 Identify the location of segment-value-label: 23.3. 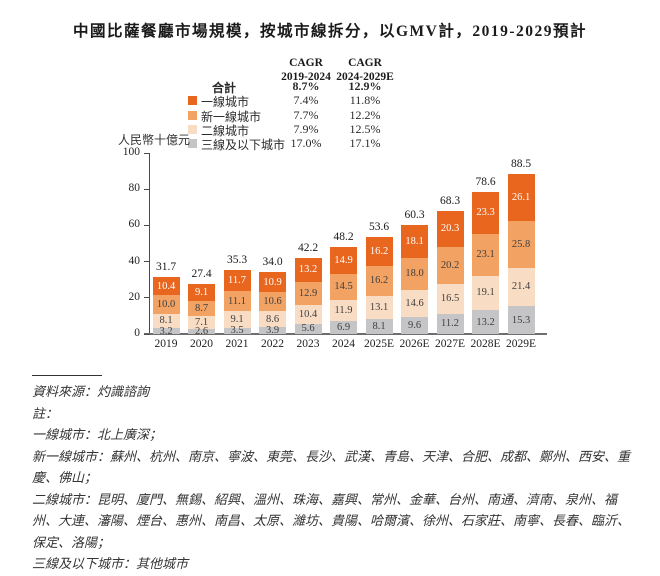
(485, 213).